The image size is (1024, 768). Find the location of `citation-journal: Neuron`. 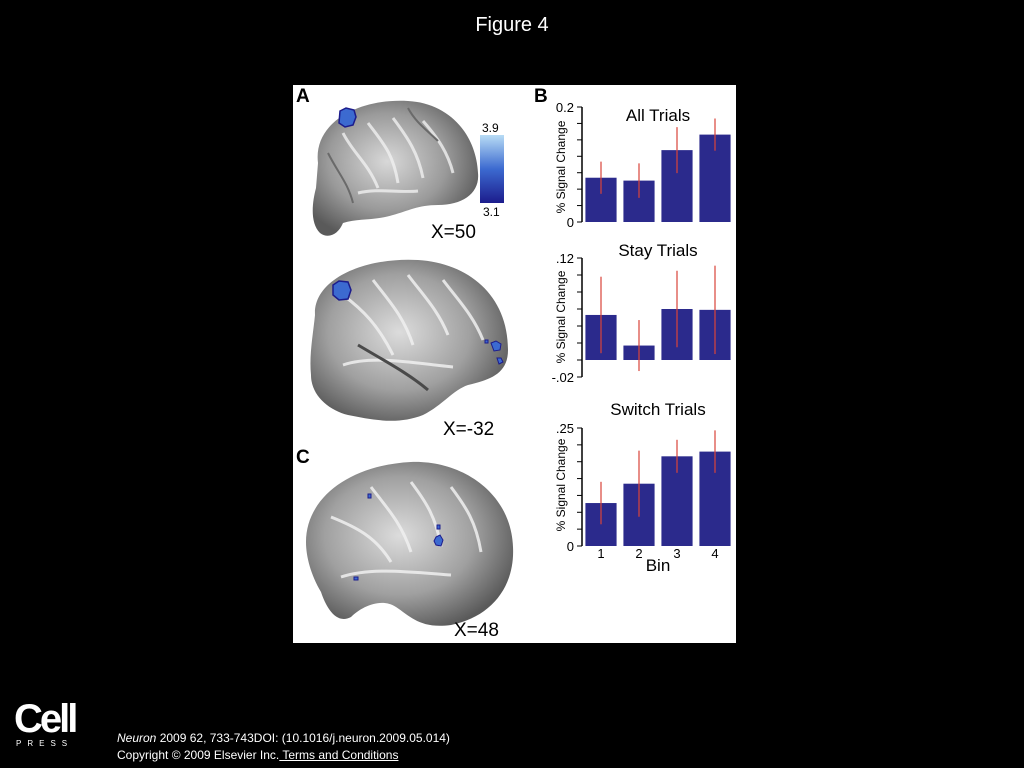

citation-journal: Neuron is located at coordinates (137, 738).